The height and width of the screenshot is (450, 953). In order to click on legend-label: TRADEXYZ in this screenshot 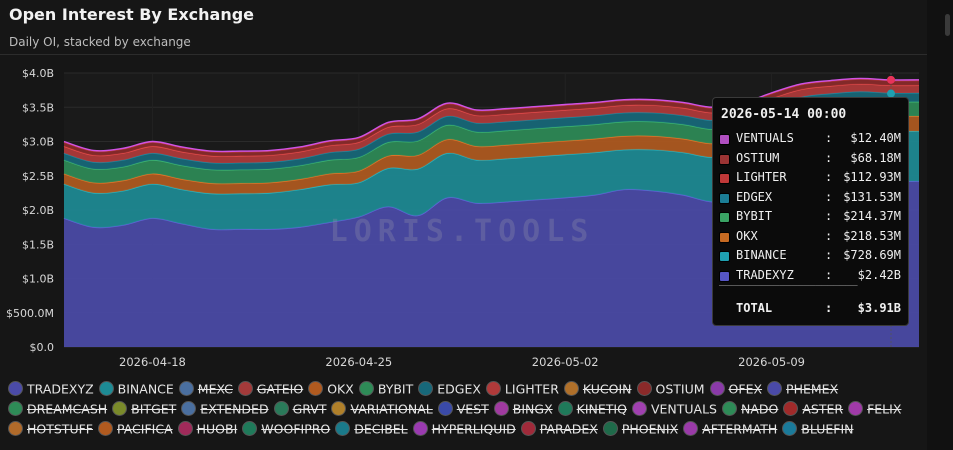, I will do `click(60, 389)`.